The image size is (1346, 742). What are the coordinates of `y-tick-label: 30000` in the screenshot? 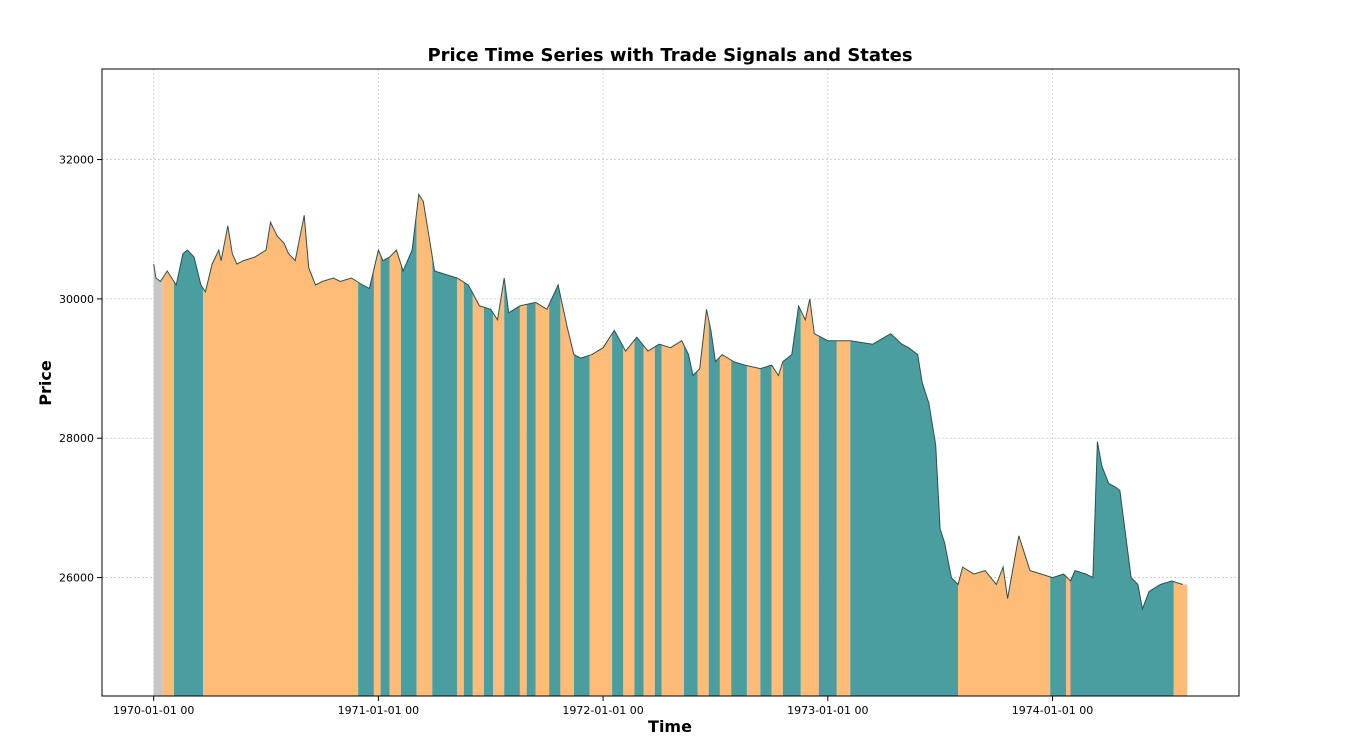 It's located at (76, 299).